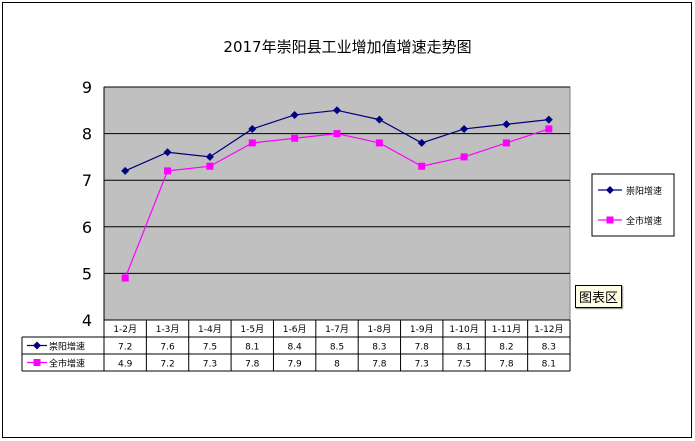 This screenshot has height=441, width=695. Describe the element at coordinates (337, 365) in the screenshot. I see `data-label: 8` at that location.